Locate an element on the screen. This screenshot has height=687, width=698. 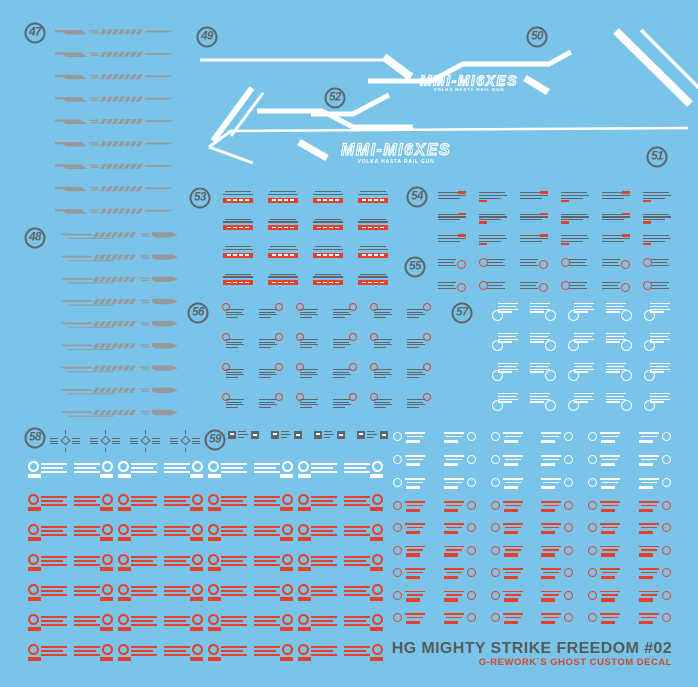
group-56-decal is located at coordinates (234, 311).